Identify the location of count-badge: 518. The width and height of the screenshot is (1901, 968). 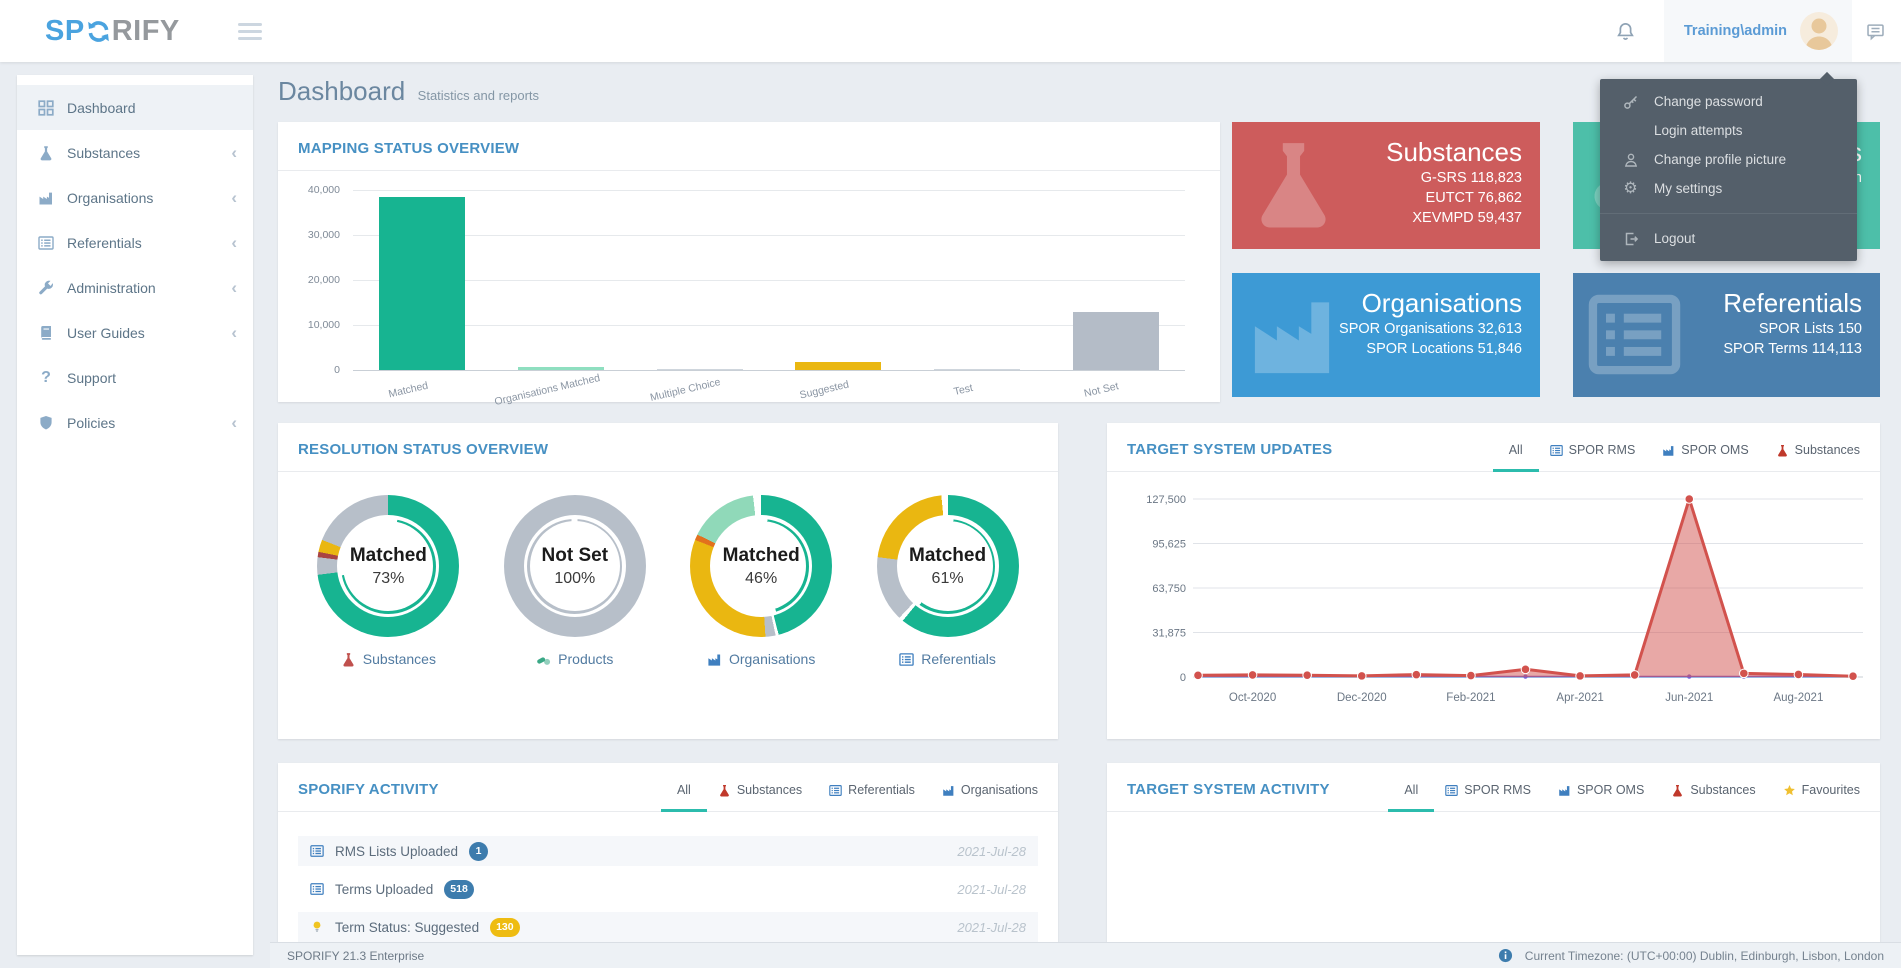
(459, 889).